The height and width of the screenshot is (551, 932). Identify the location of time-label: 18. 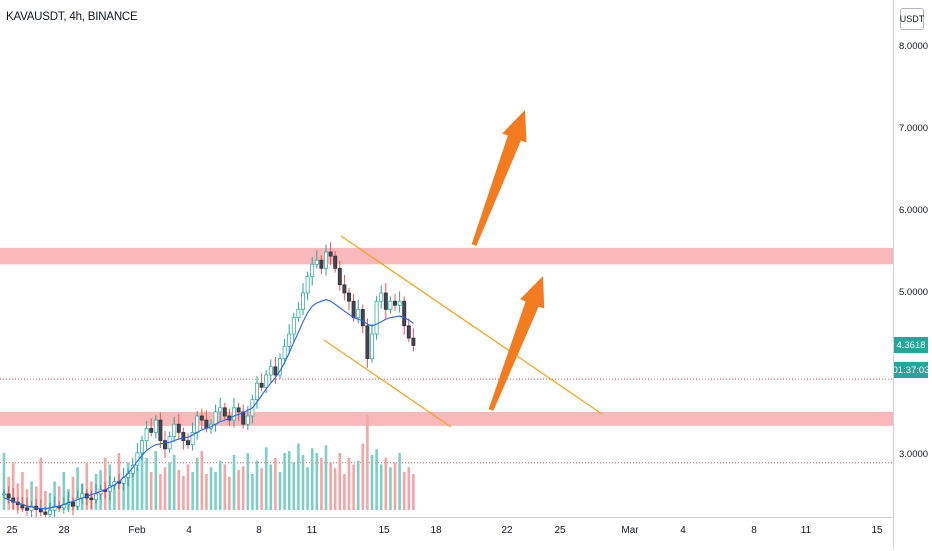
(436, 530).